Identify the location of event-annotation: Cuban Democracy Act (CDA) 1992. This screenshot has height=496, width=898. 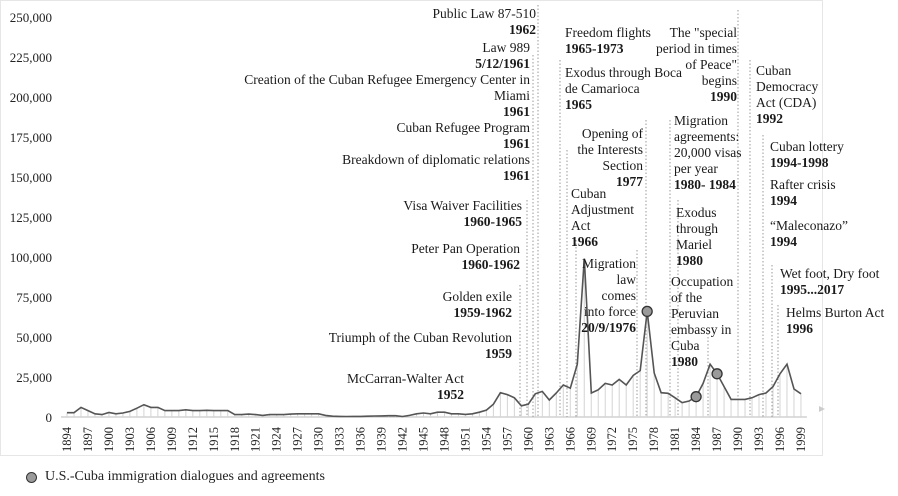
(787, 95).